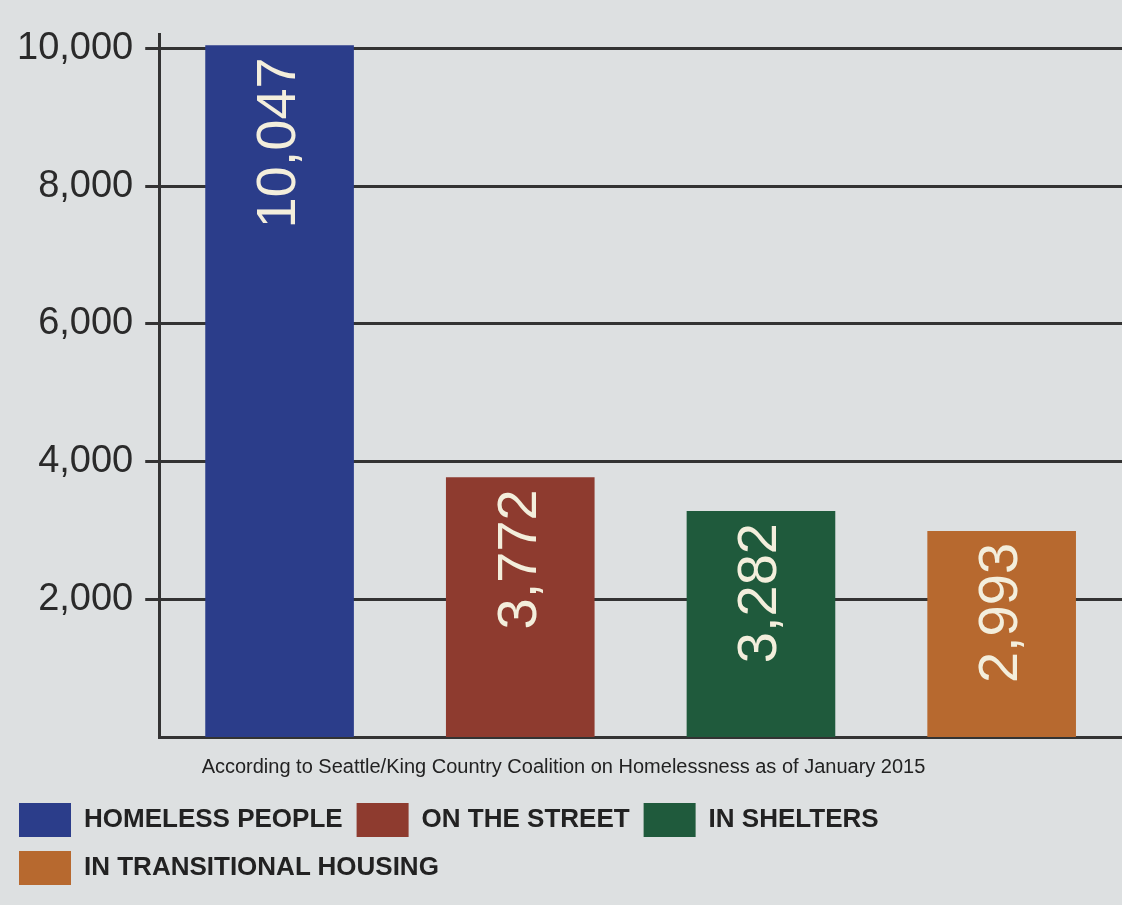  What do you see at coordinates (261, 866) in the screenshot?
I see `legend-label: IN TRANSITIONAL HOUSING` at bounding box center [261, 866].